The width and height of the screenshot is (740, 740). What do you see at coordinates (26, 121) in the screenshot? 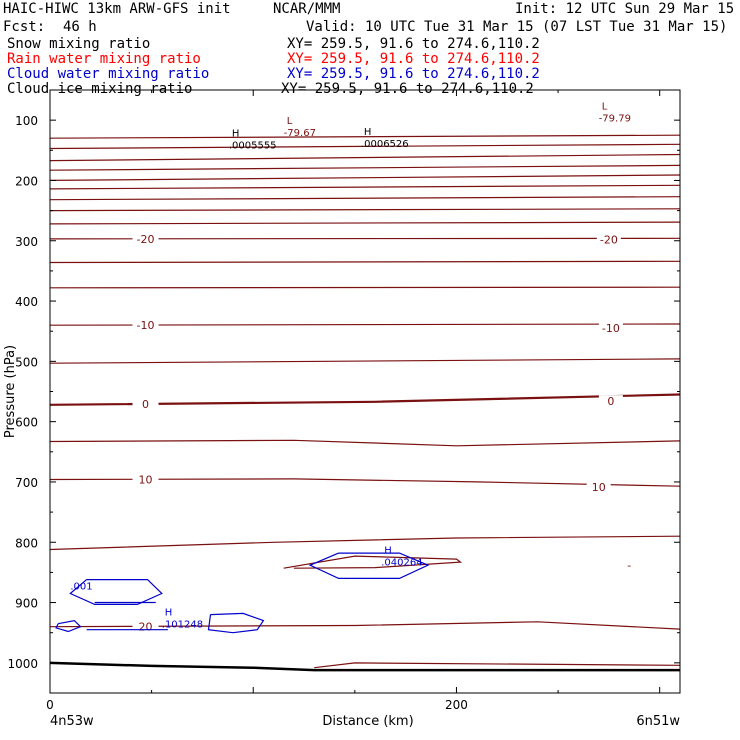
I see `y-tick-label: 100` at bounding box center [26, 121].